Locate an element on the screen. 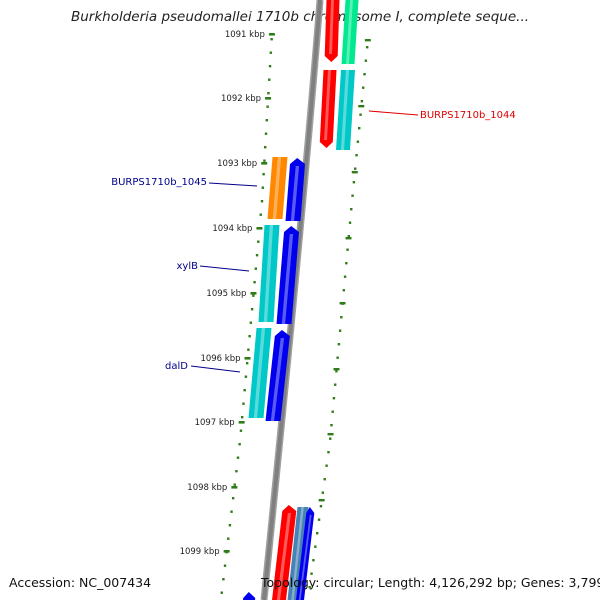 The image size is (600, 600). gene-label: BURPS1710b_1044 is located at coordinates (468, 115).